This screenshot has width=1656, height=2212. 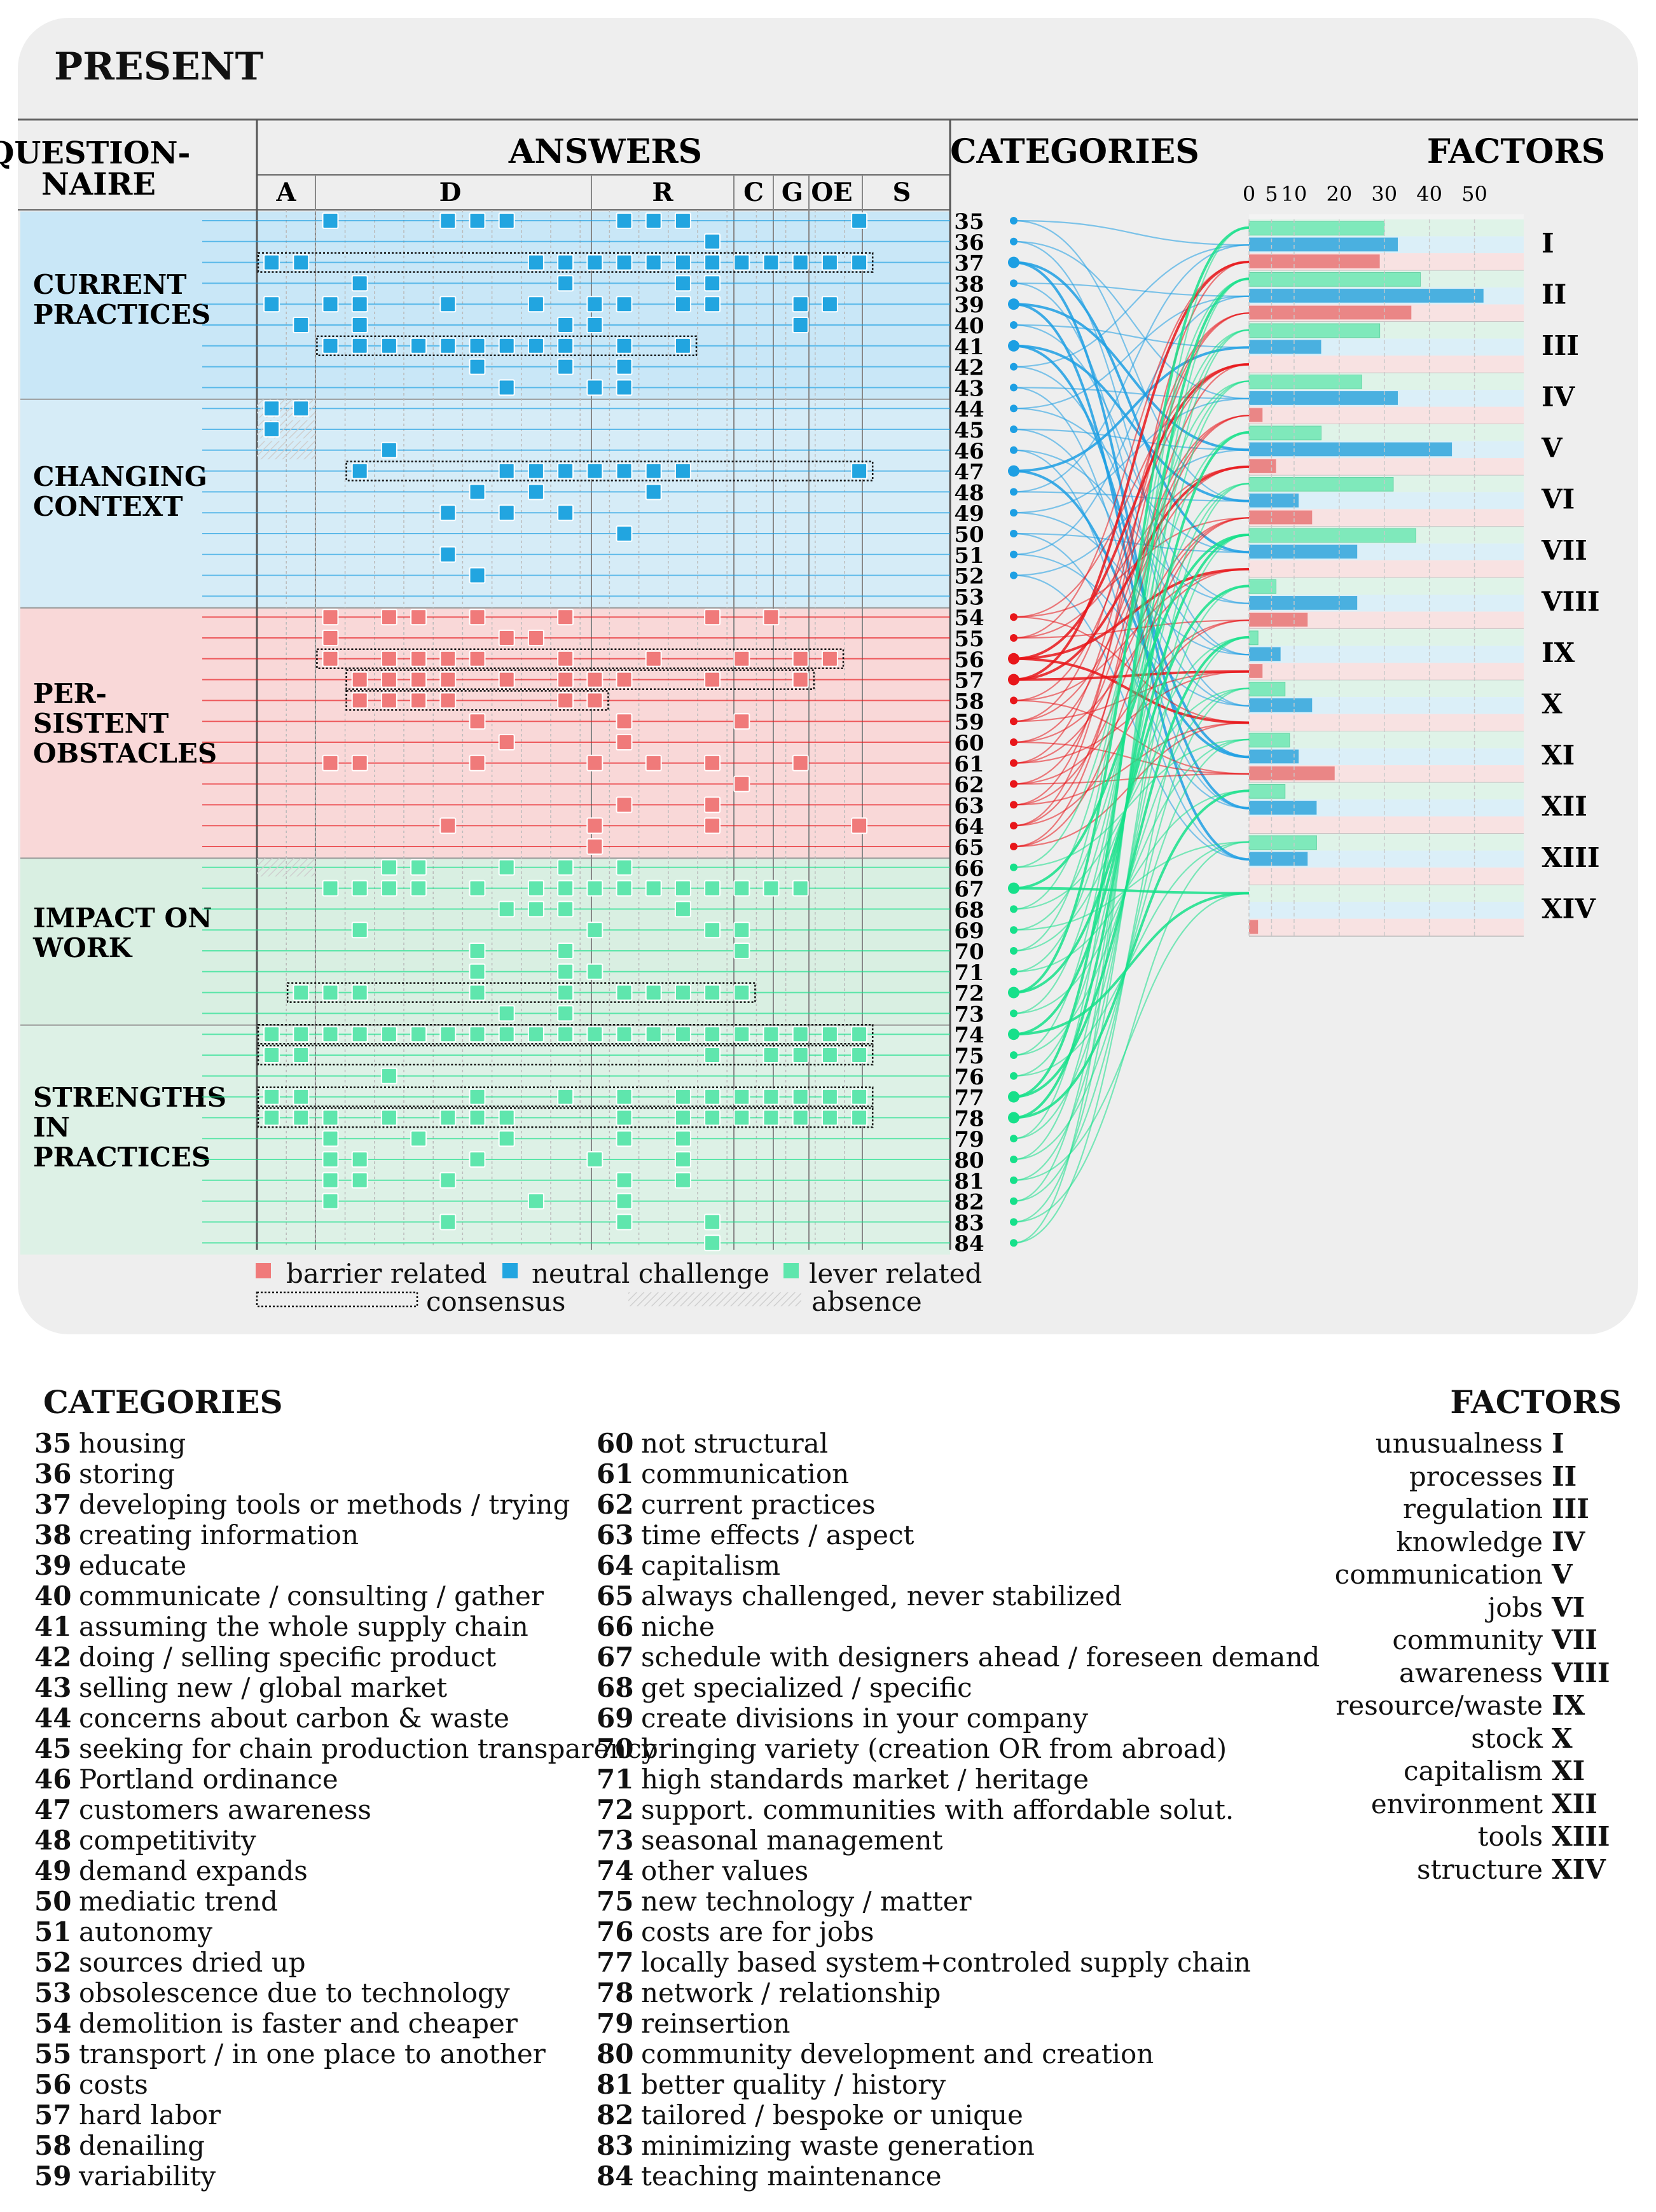 I want to click on category-item: 40 communicate / consulting / gather, so click(x=289, y=1596).